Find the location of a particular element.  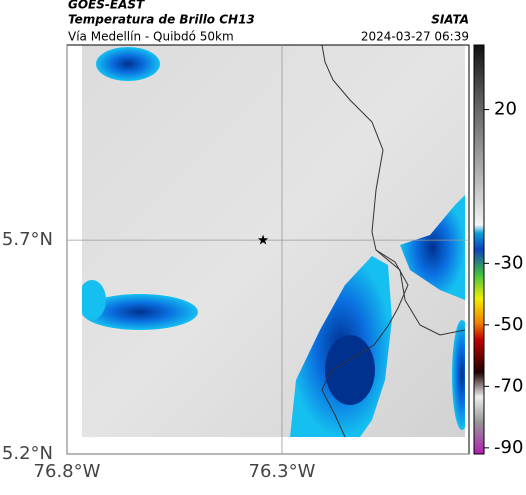

source-label: SIATA is located at coordinates (450, 20).